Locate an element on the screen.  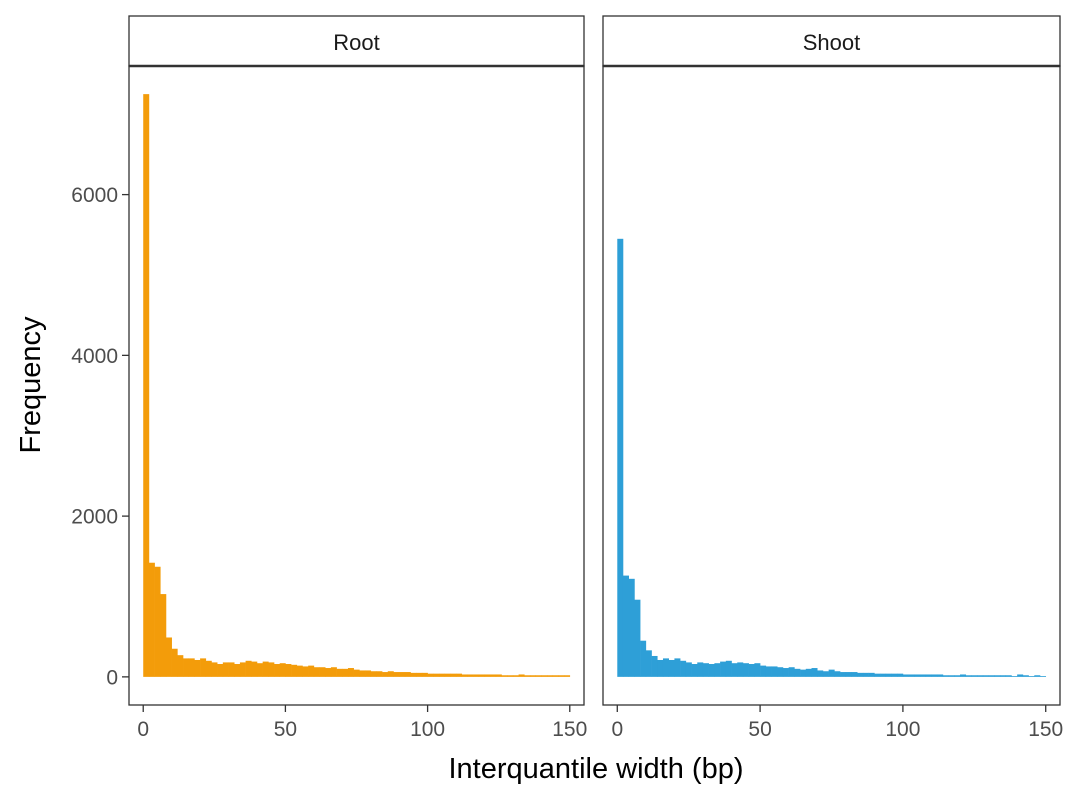
x-tick-label-shoot-0: 0 is located at coordinates (617, 729).